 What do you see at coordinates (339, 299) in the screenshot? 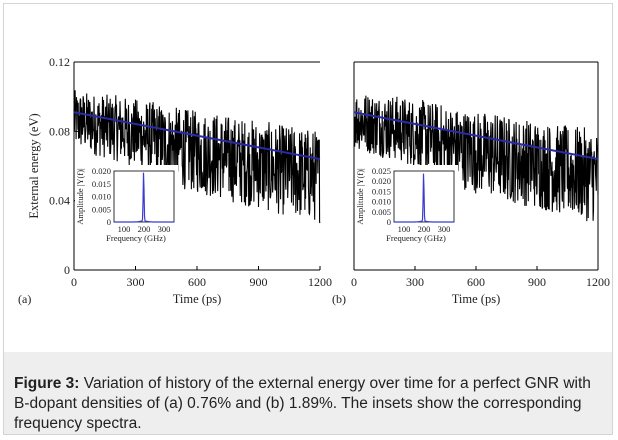
I see `panel-label-1: (b)` at bounding box center [339, 299].